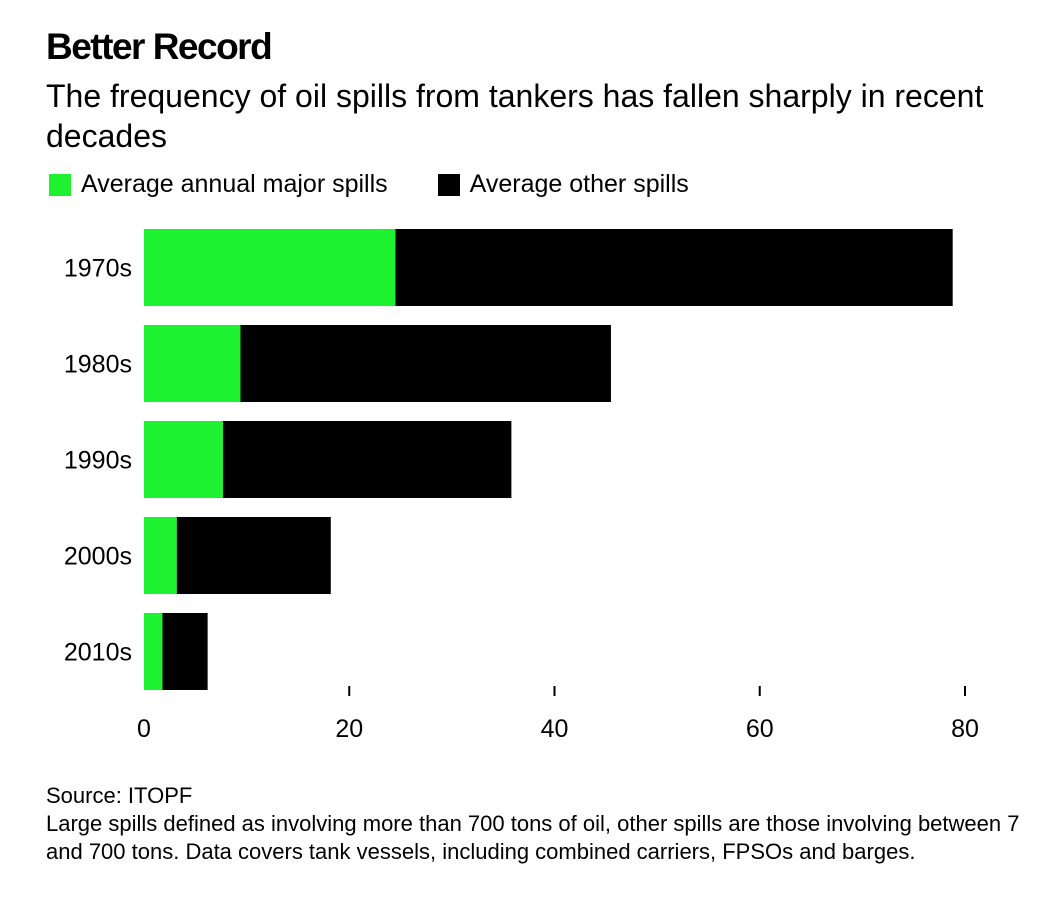  Describe the element at coordinates (60, 184) in the screenshot. I see `legend-swatch-major` at that location.